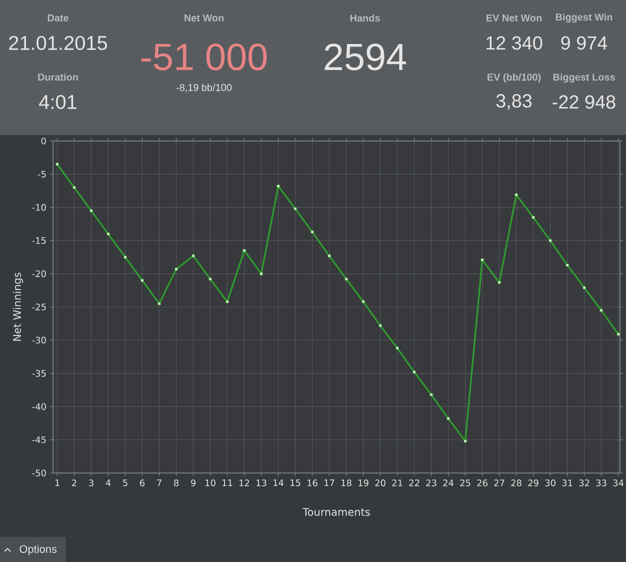 This screenshot has height=562, width=626. I want to click on x-tick-label: 1, so click(57, 483).